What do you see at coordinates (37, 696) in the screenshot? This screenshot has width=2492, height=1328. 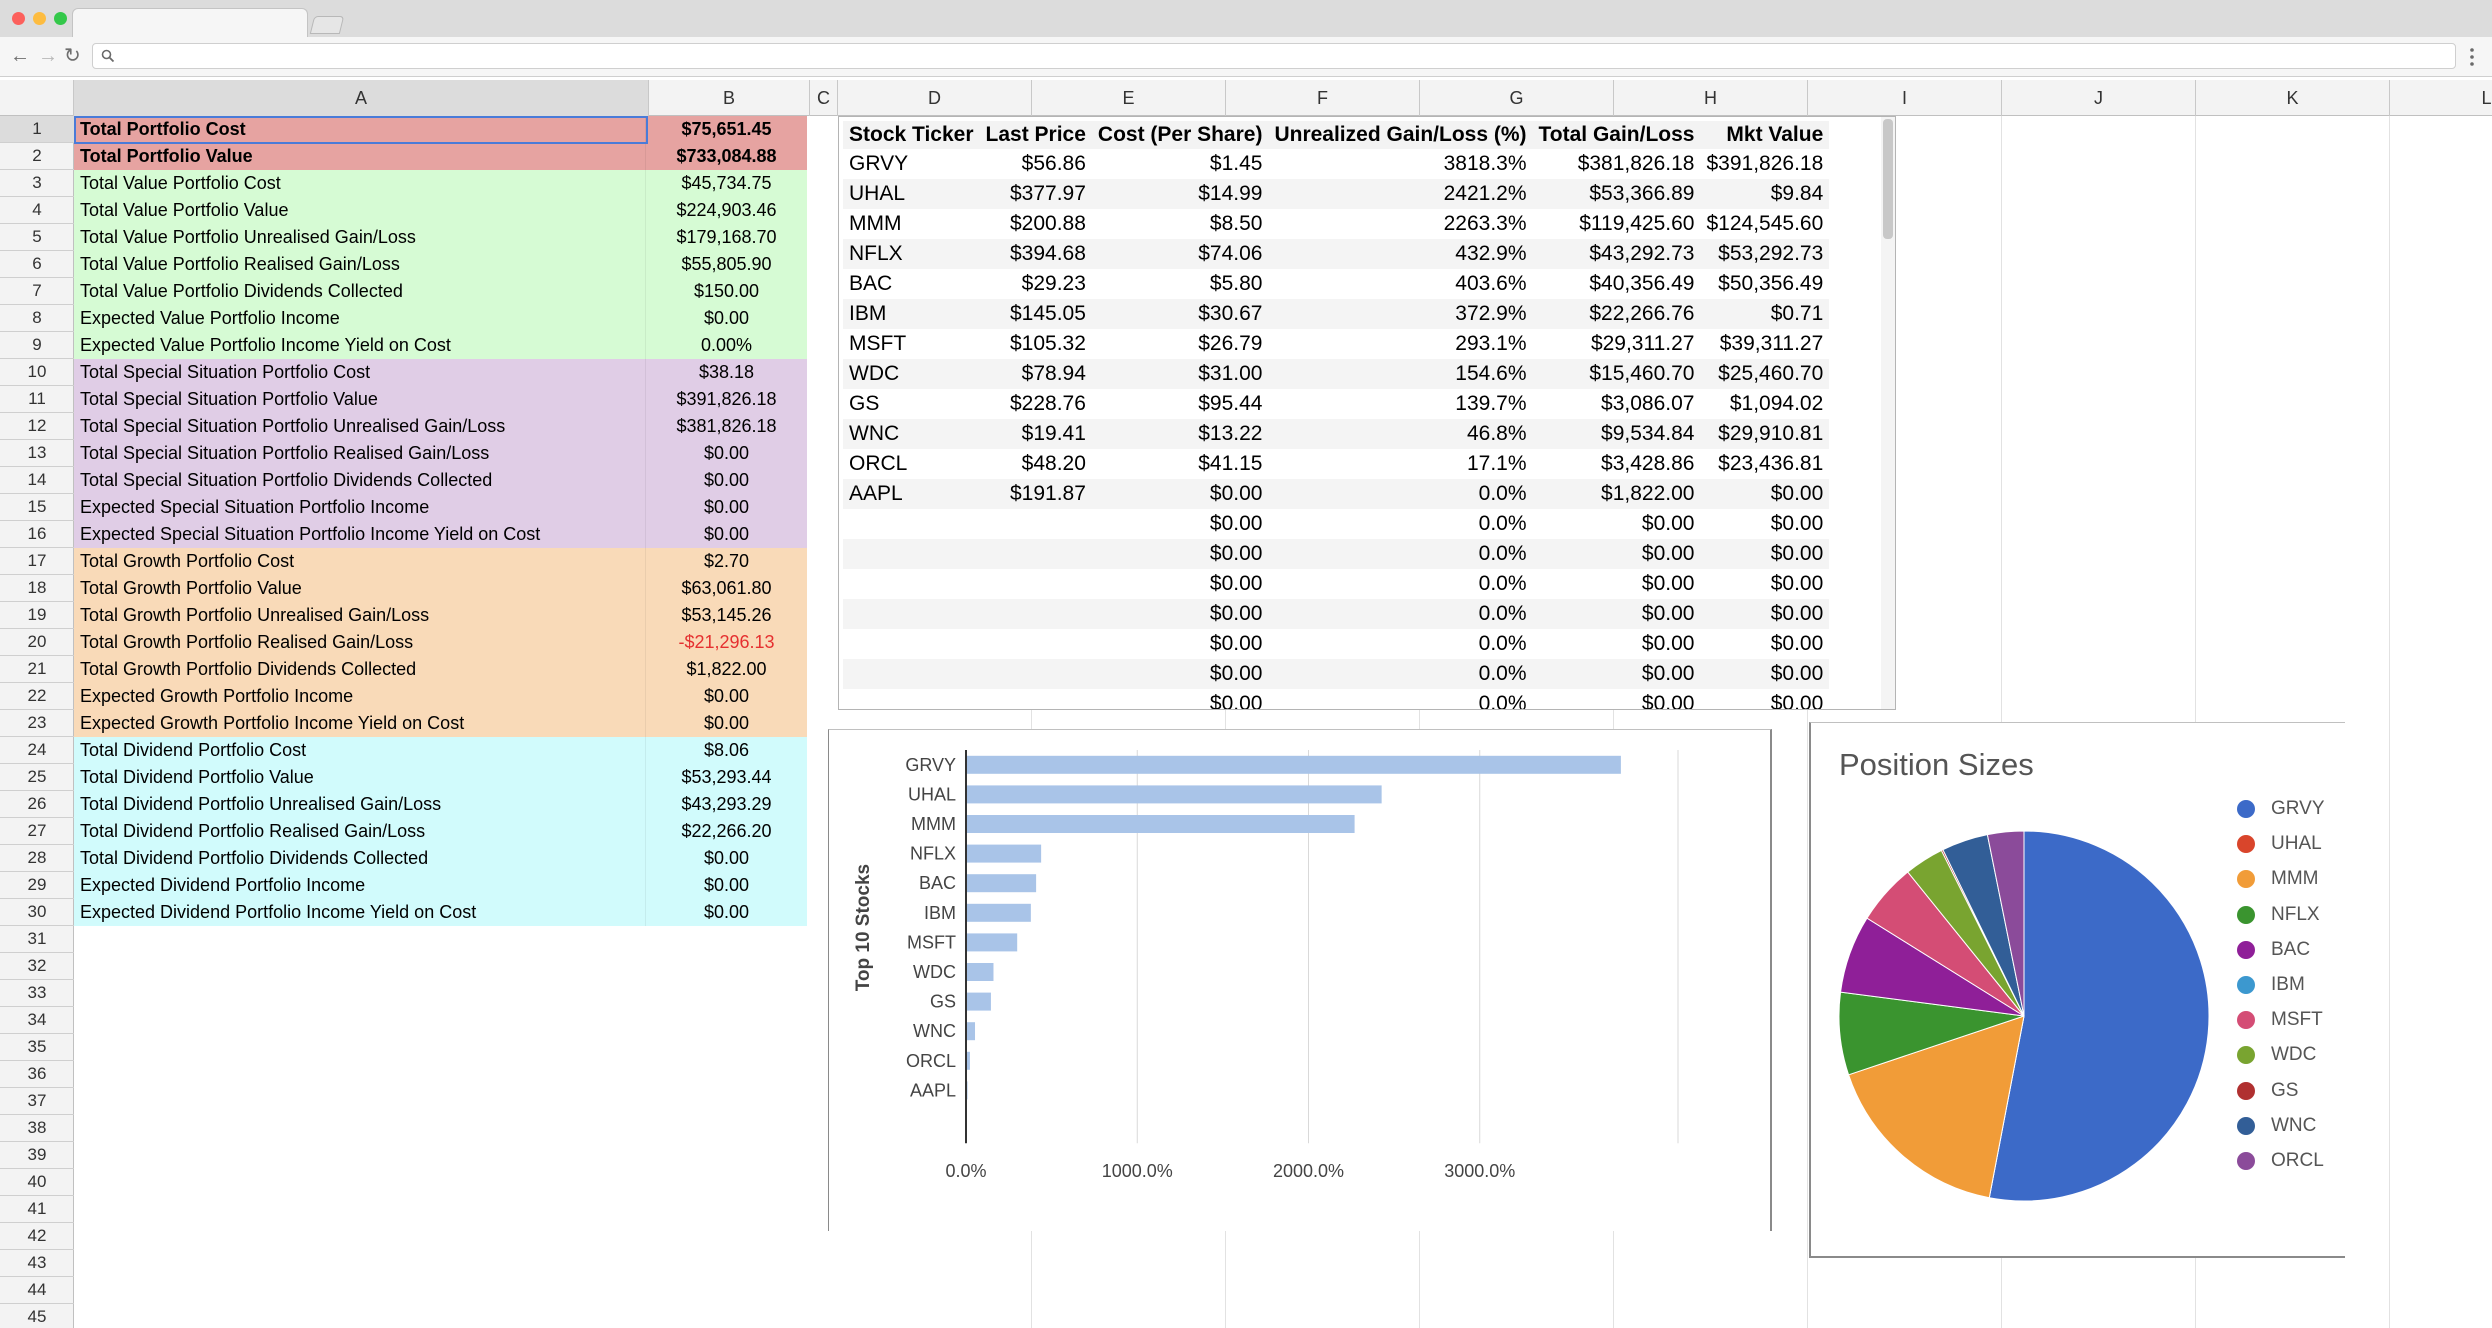 I see `row-header: 22` at bounding box center [37, 696].